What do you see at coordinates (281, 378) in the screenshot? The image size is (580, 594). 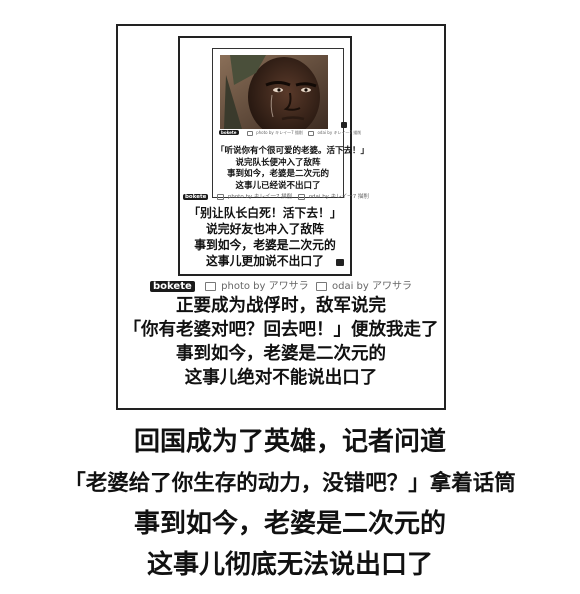 I see `caption-line: 这事儿绝对不能说出口了` at bounding box center [281, 378].